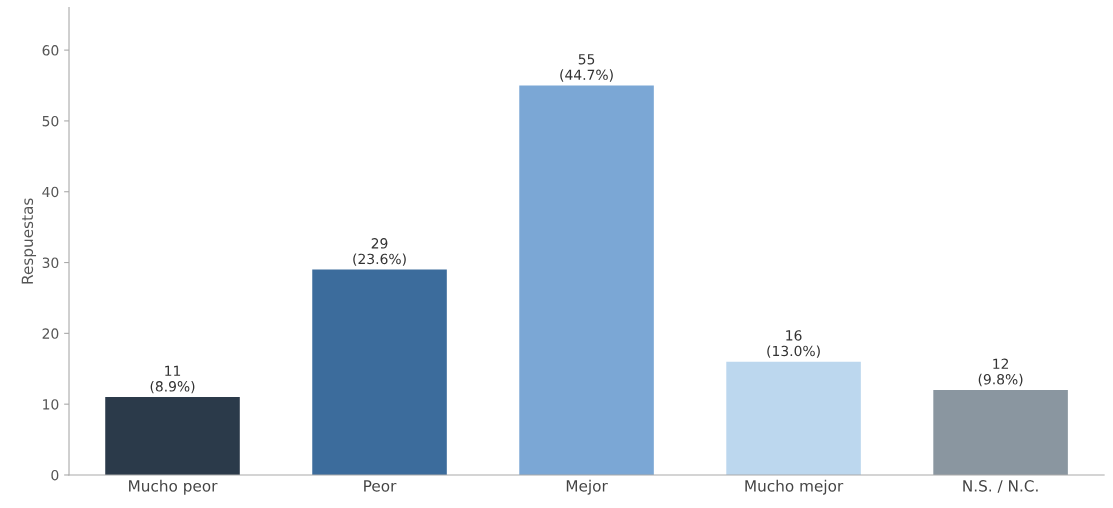 The image size is (1113, 508). What do you see at coordinates (794, 487) in the screenshot?
I see `x-tick-label: Mucho mejor` at bounding box center [794, 487].